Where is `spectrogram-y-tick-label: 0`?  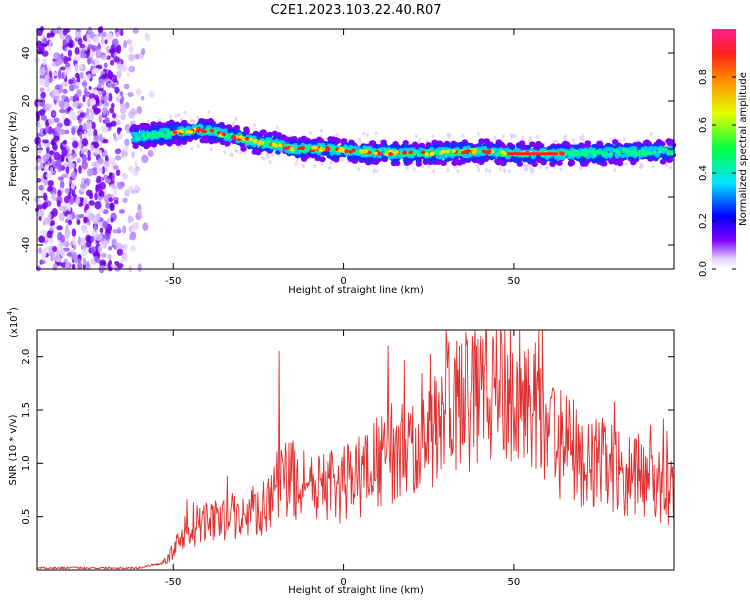
spectrogram-y-tick-label: 0 is located at coordinates (26, 149).